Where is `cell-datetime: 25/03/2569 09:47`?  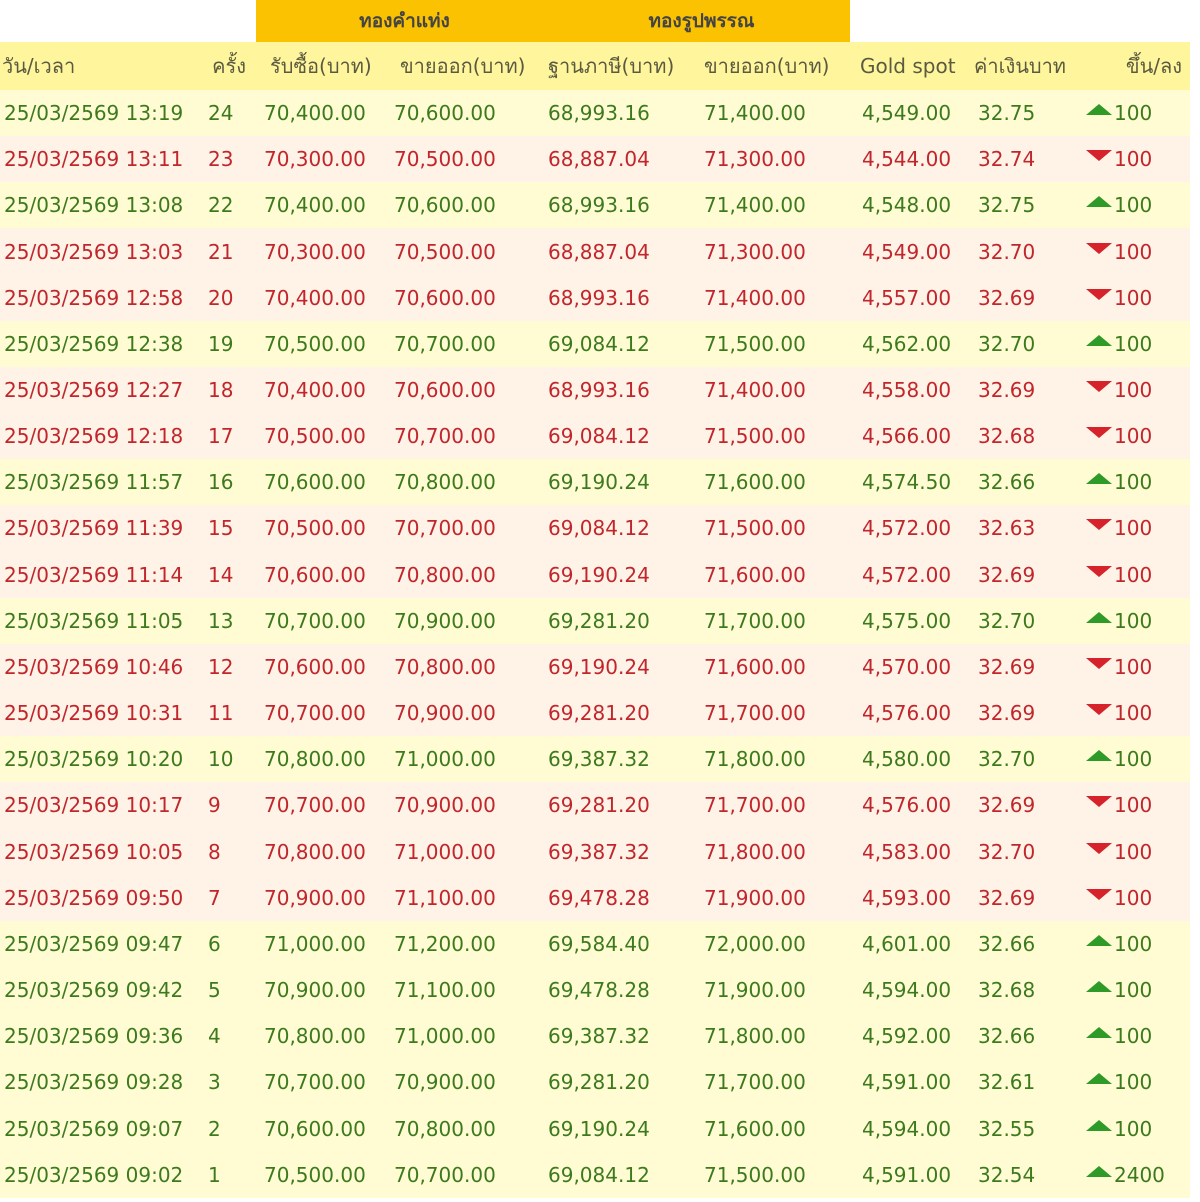 cell-datetime: 25/03/2569 09:47 is located at coordinates (94, 943).